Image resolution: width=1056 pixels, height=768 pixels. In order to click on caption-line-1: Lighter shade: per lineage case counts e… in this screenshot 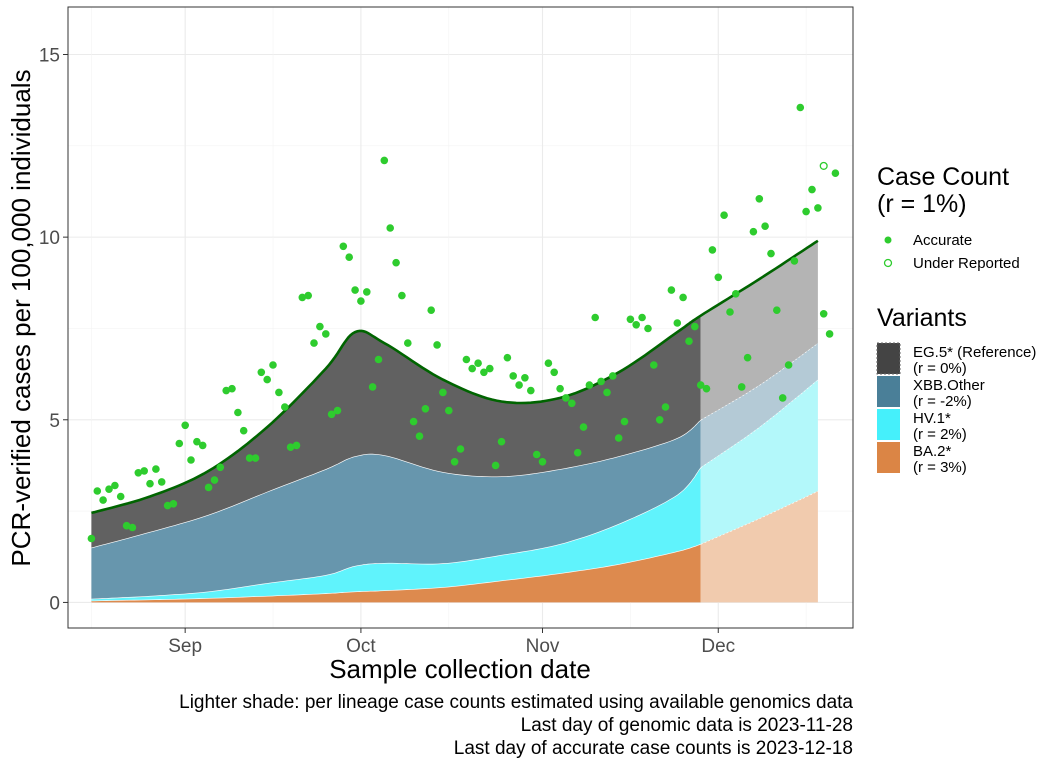, I will do `click(516, 702)`.